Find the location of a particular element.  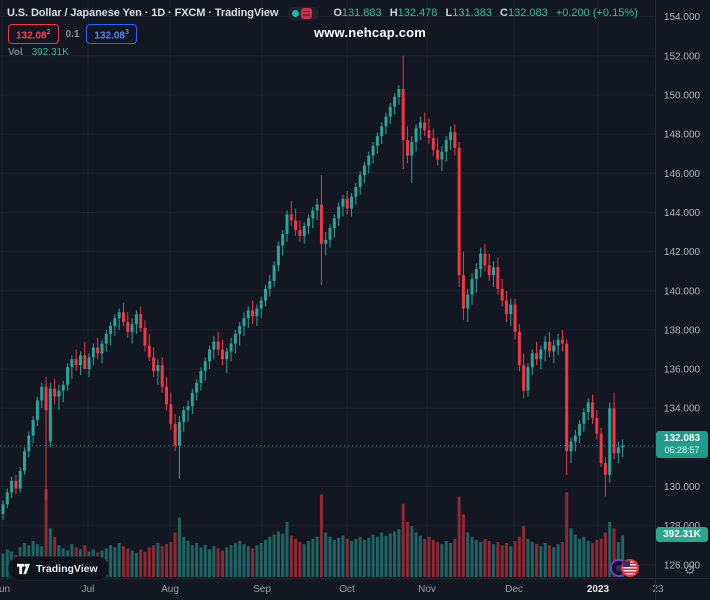

volume-axis-badge: 392.31K is located at coordinates (682, 535).